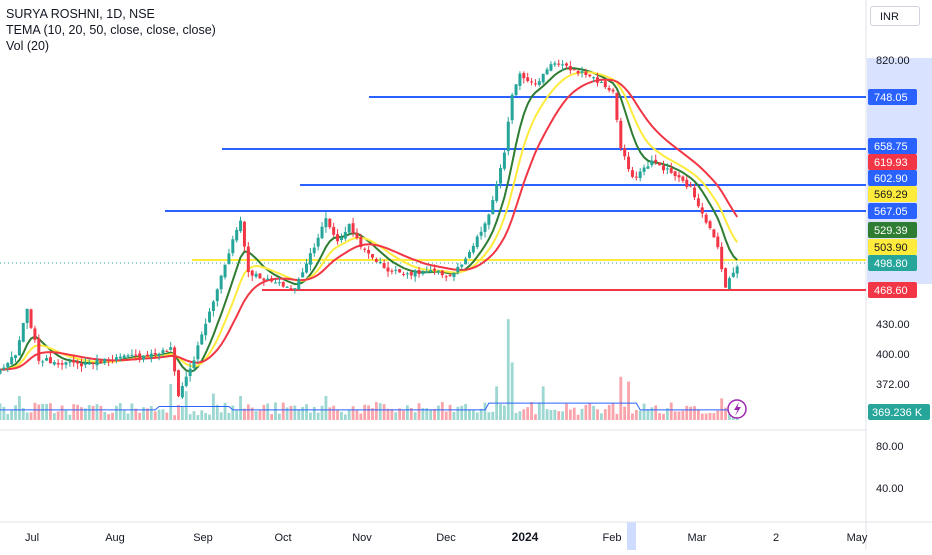 The width and height of the screenshot is (932, 555). I want to click on price-label: 602.90, so click(892, 178).